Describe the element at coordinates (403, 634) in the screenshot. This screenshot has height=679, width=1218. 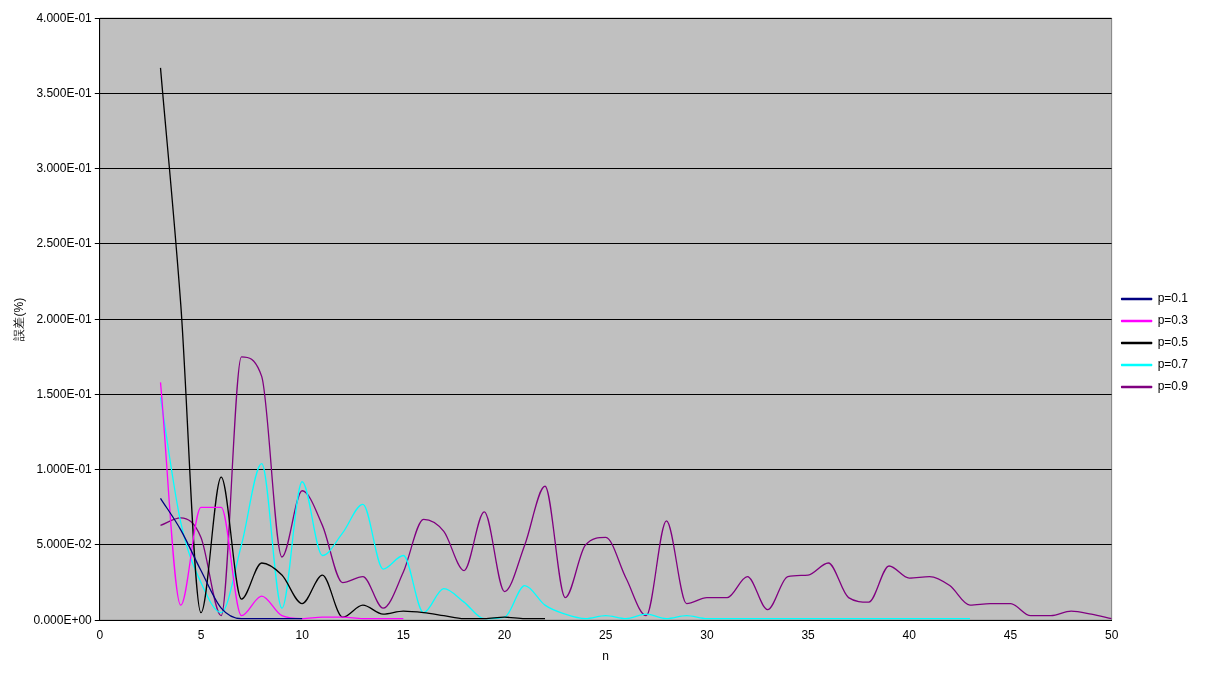
I see `x-tick-label: 15` at that location.